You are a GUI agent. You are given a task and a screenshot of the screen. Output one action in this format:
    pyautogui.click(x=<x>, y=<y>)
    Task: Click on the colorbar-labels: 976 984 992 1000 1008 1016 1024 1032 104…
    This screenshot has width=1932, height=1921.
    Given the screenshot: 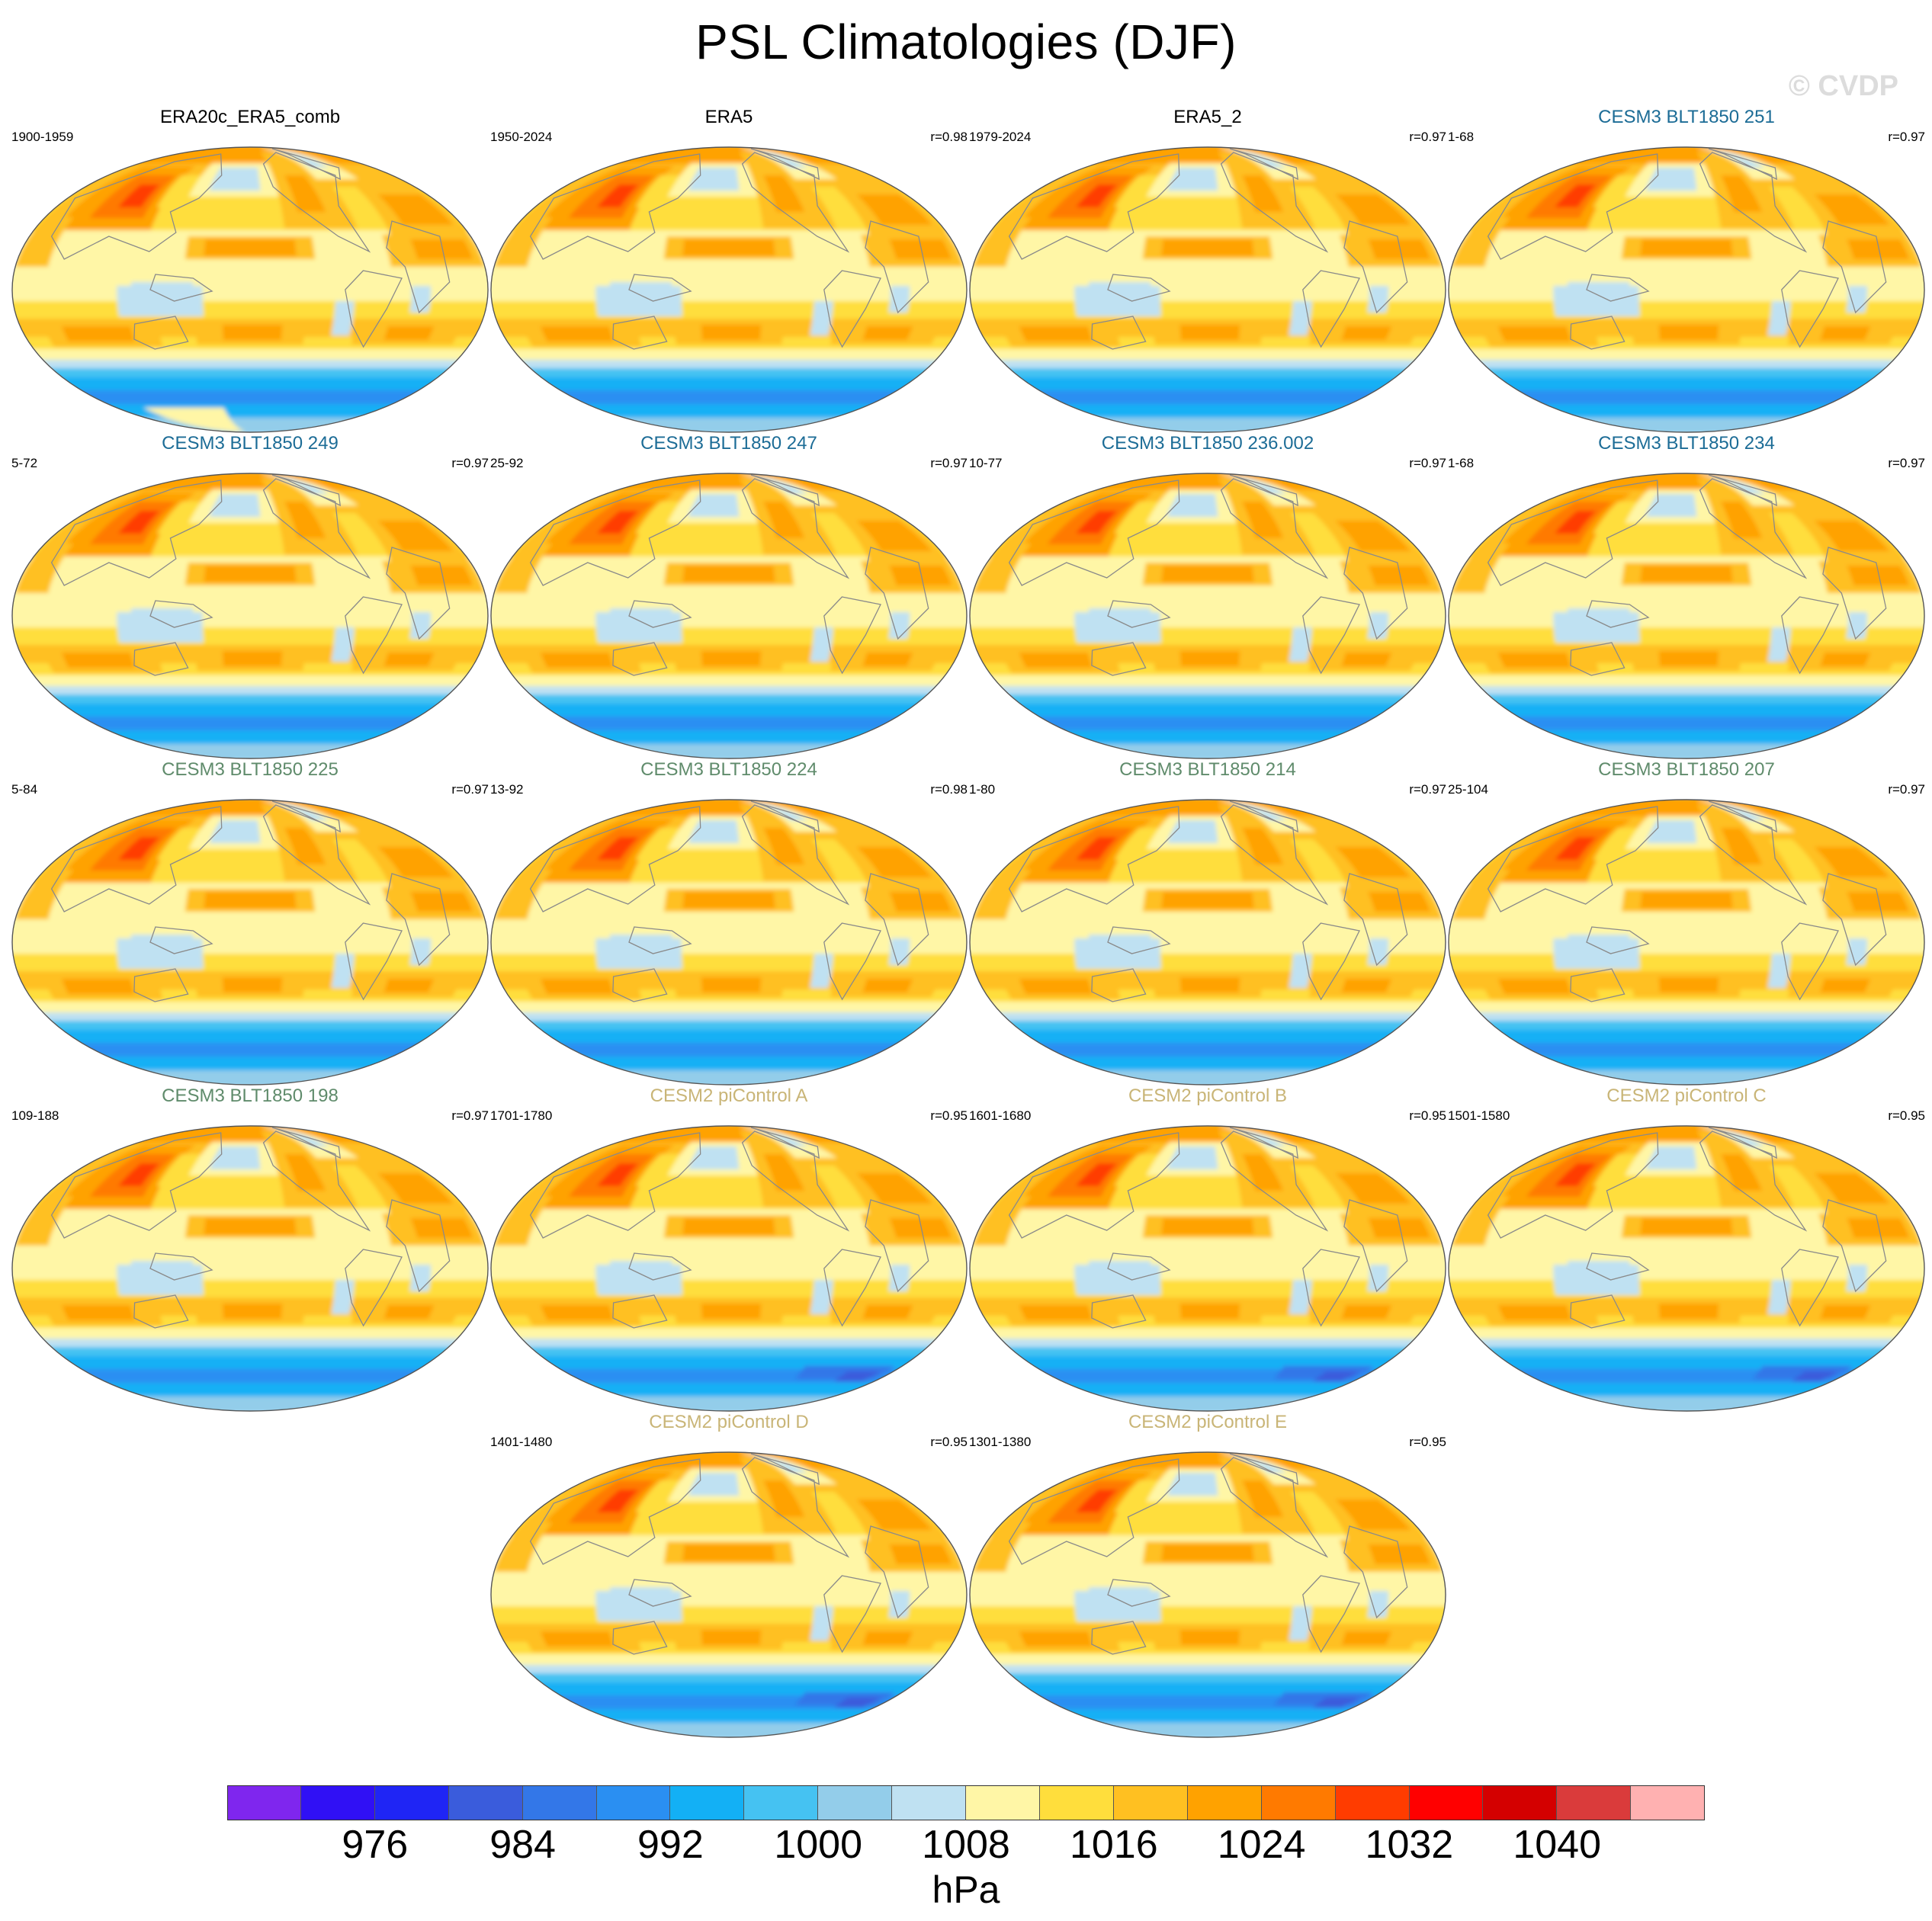 What is the action you would take?
    pyautogui.click(x=966, y=1848)
    